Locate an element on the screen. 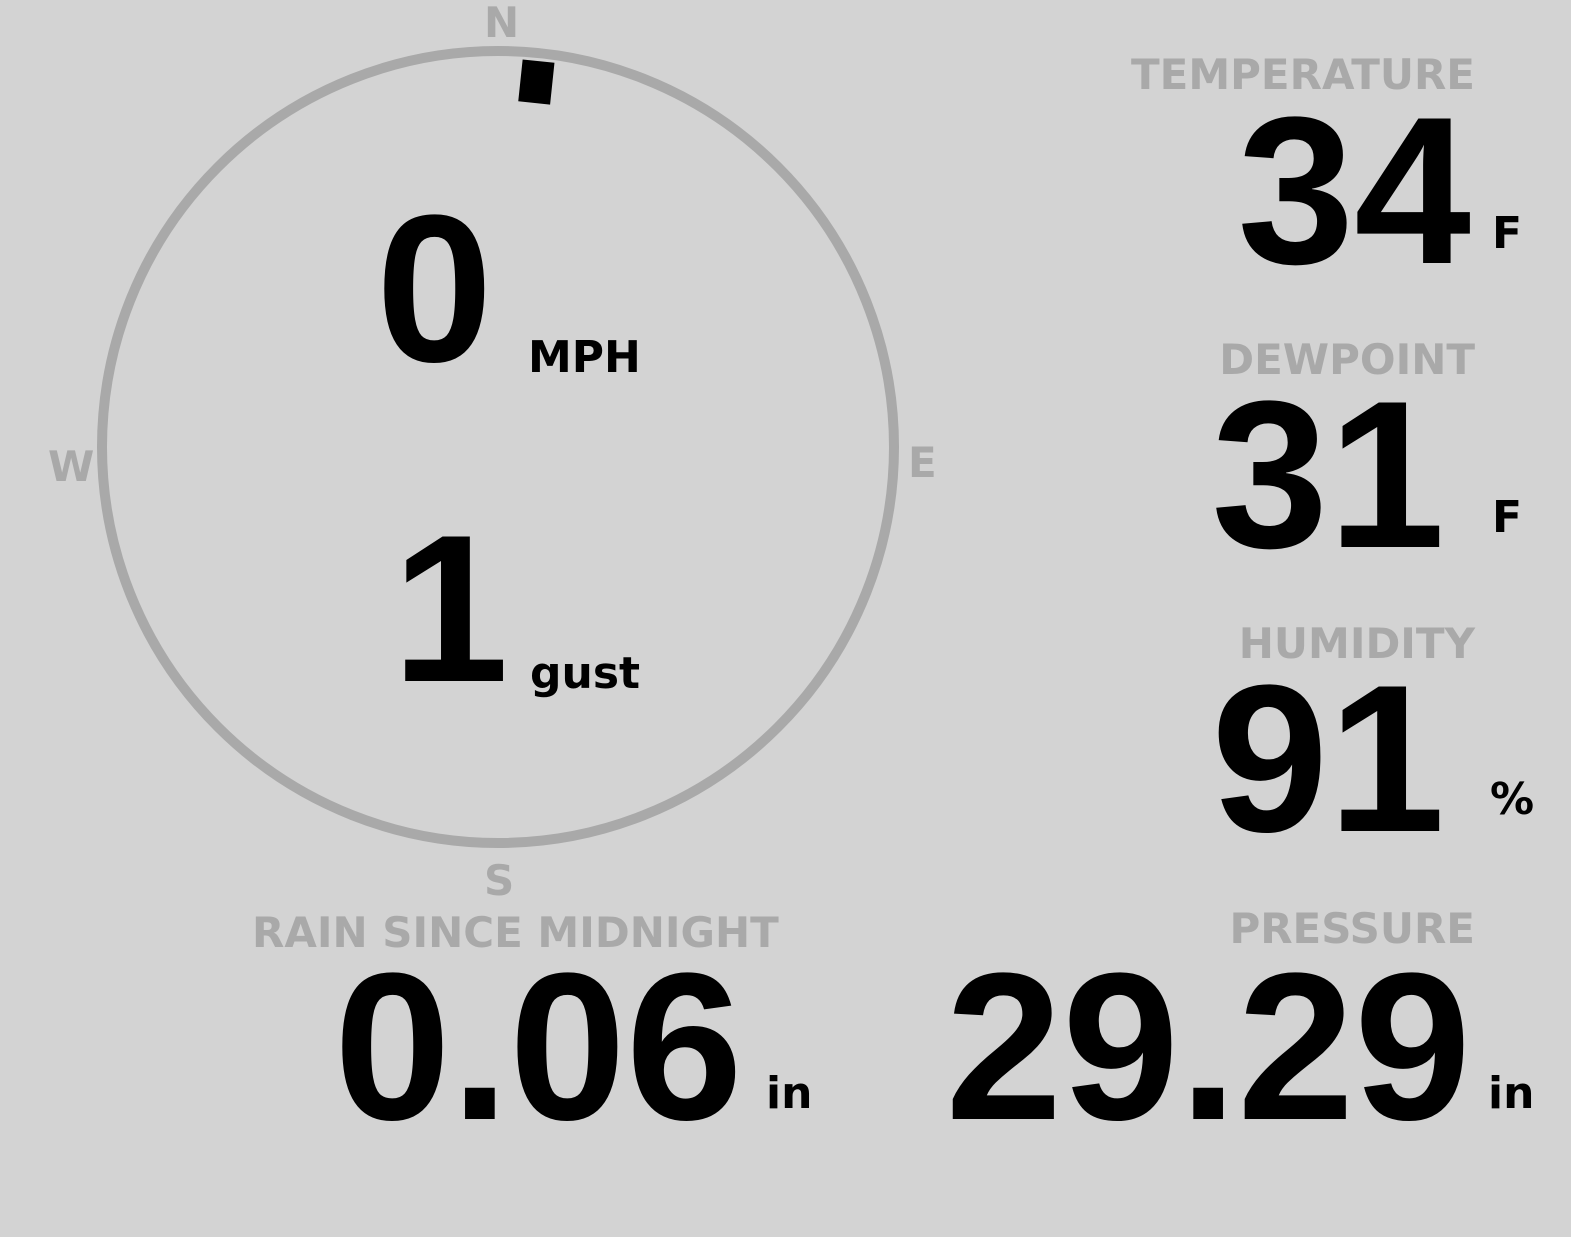  dewpoint-label: DEWPOINT is located at coordinates (1347, 359).